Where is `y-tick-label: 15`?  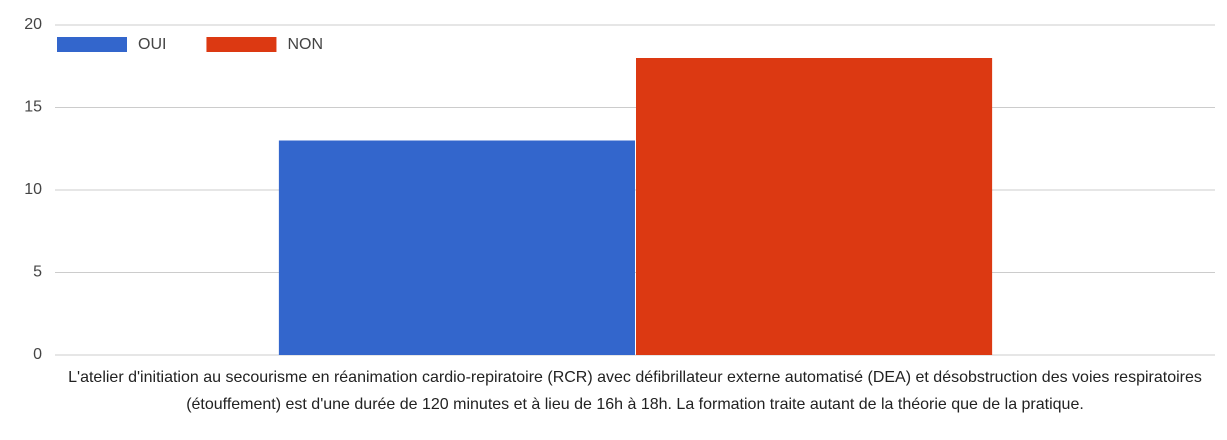
y-tick-label: 15 is located at coordinates (33, 107).